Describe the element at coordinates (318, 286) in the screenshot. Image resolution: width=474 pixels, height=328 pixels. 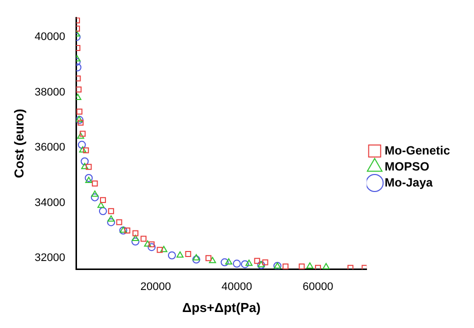
I see `x-tick-label: 60000` at that location.